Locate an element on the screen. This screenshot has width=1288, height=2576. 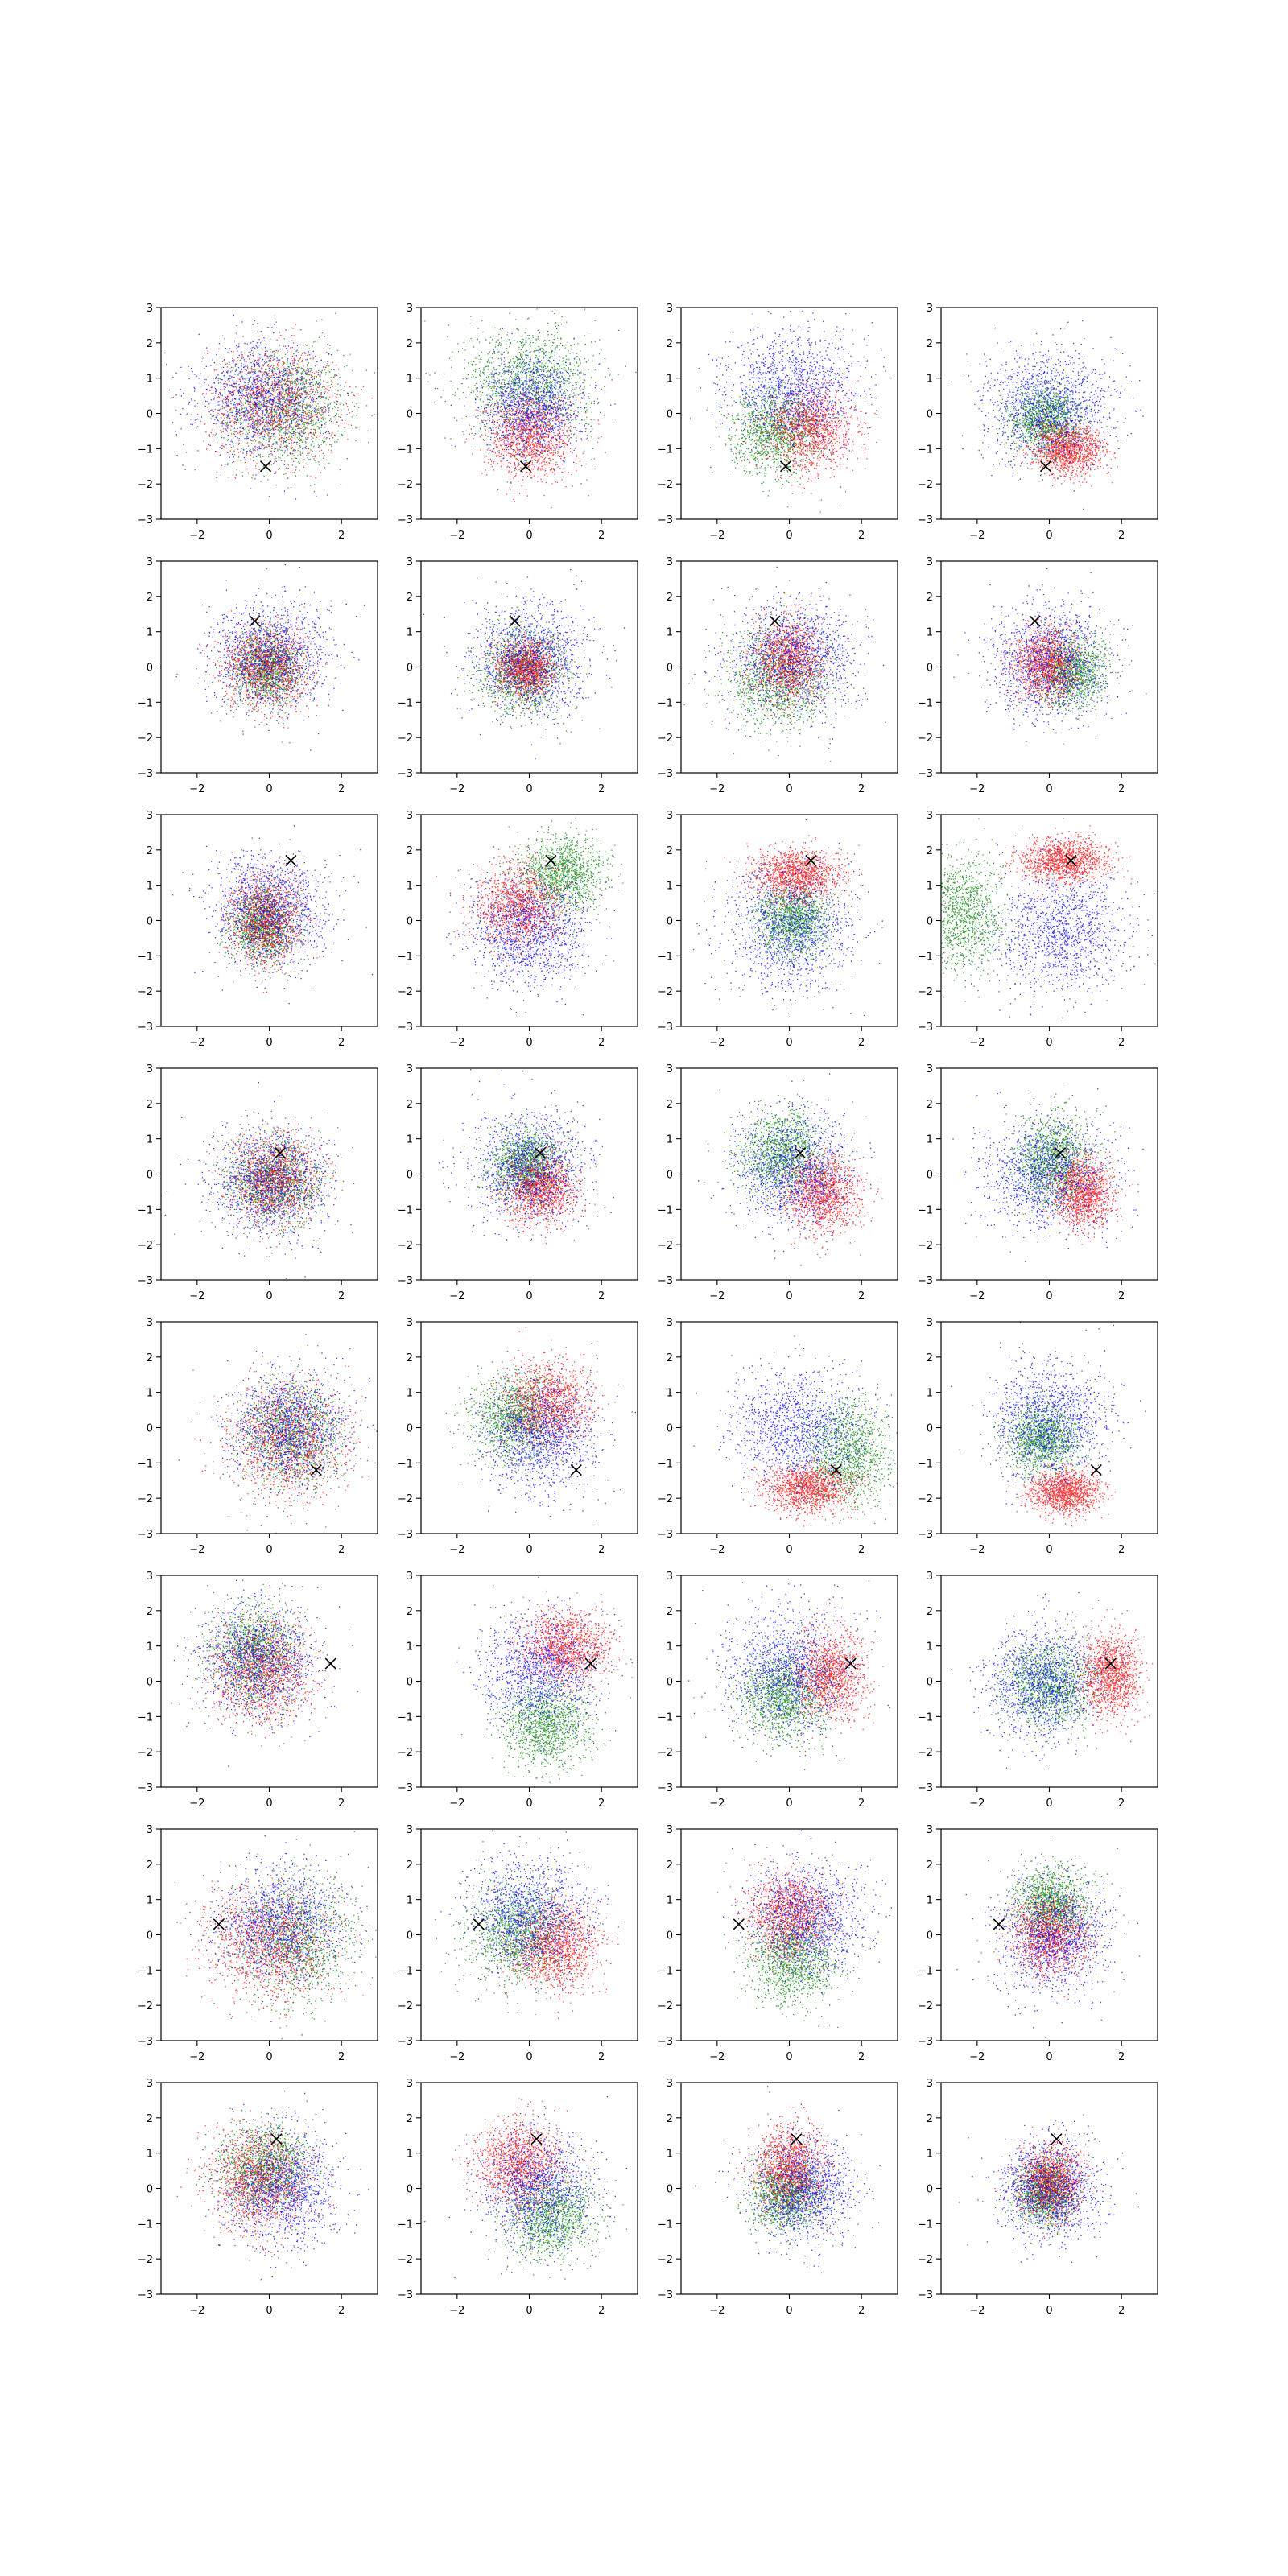
scatter-panel-r8-c2: −2 0 2 −3 −2 −1 0 1 2 3 is located at coordinates (518, 2197).